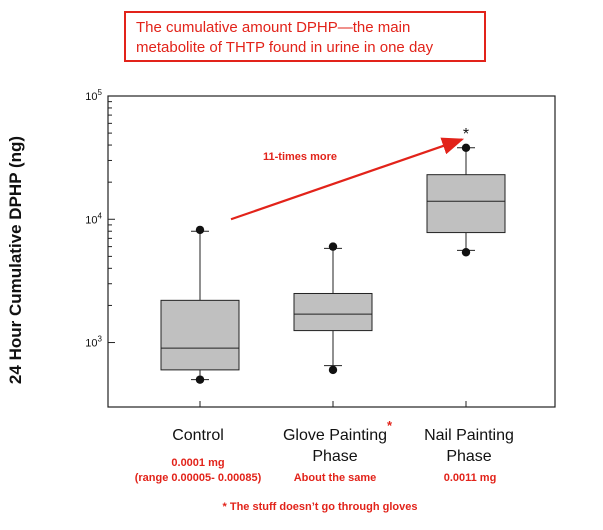 The width and height of the screenshot is (603, 530). What do you see at coordinates (469, 456) in the screenshot?
I see `category-nail-line2: Phase` at bounding box center [469, 456].